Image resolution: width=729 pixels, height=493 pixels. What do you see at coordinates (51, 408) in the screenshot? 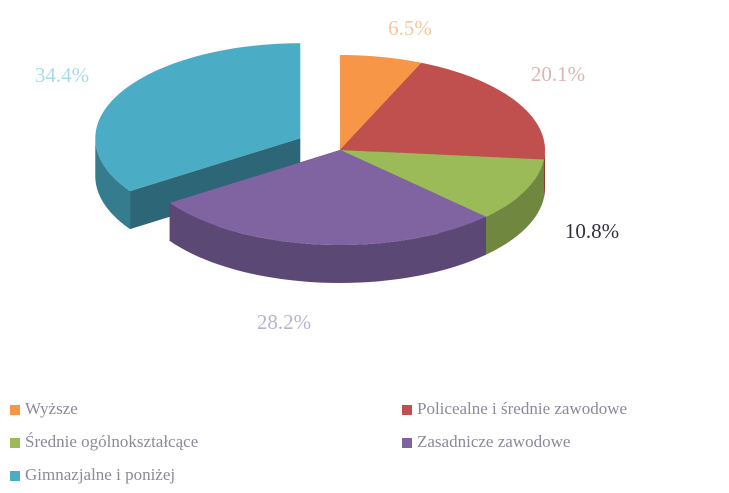
I see `legend-label: Wyższe` at bounding box center [51, 408].